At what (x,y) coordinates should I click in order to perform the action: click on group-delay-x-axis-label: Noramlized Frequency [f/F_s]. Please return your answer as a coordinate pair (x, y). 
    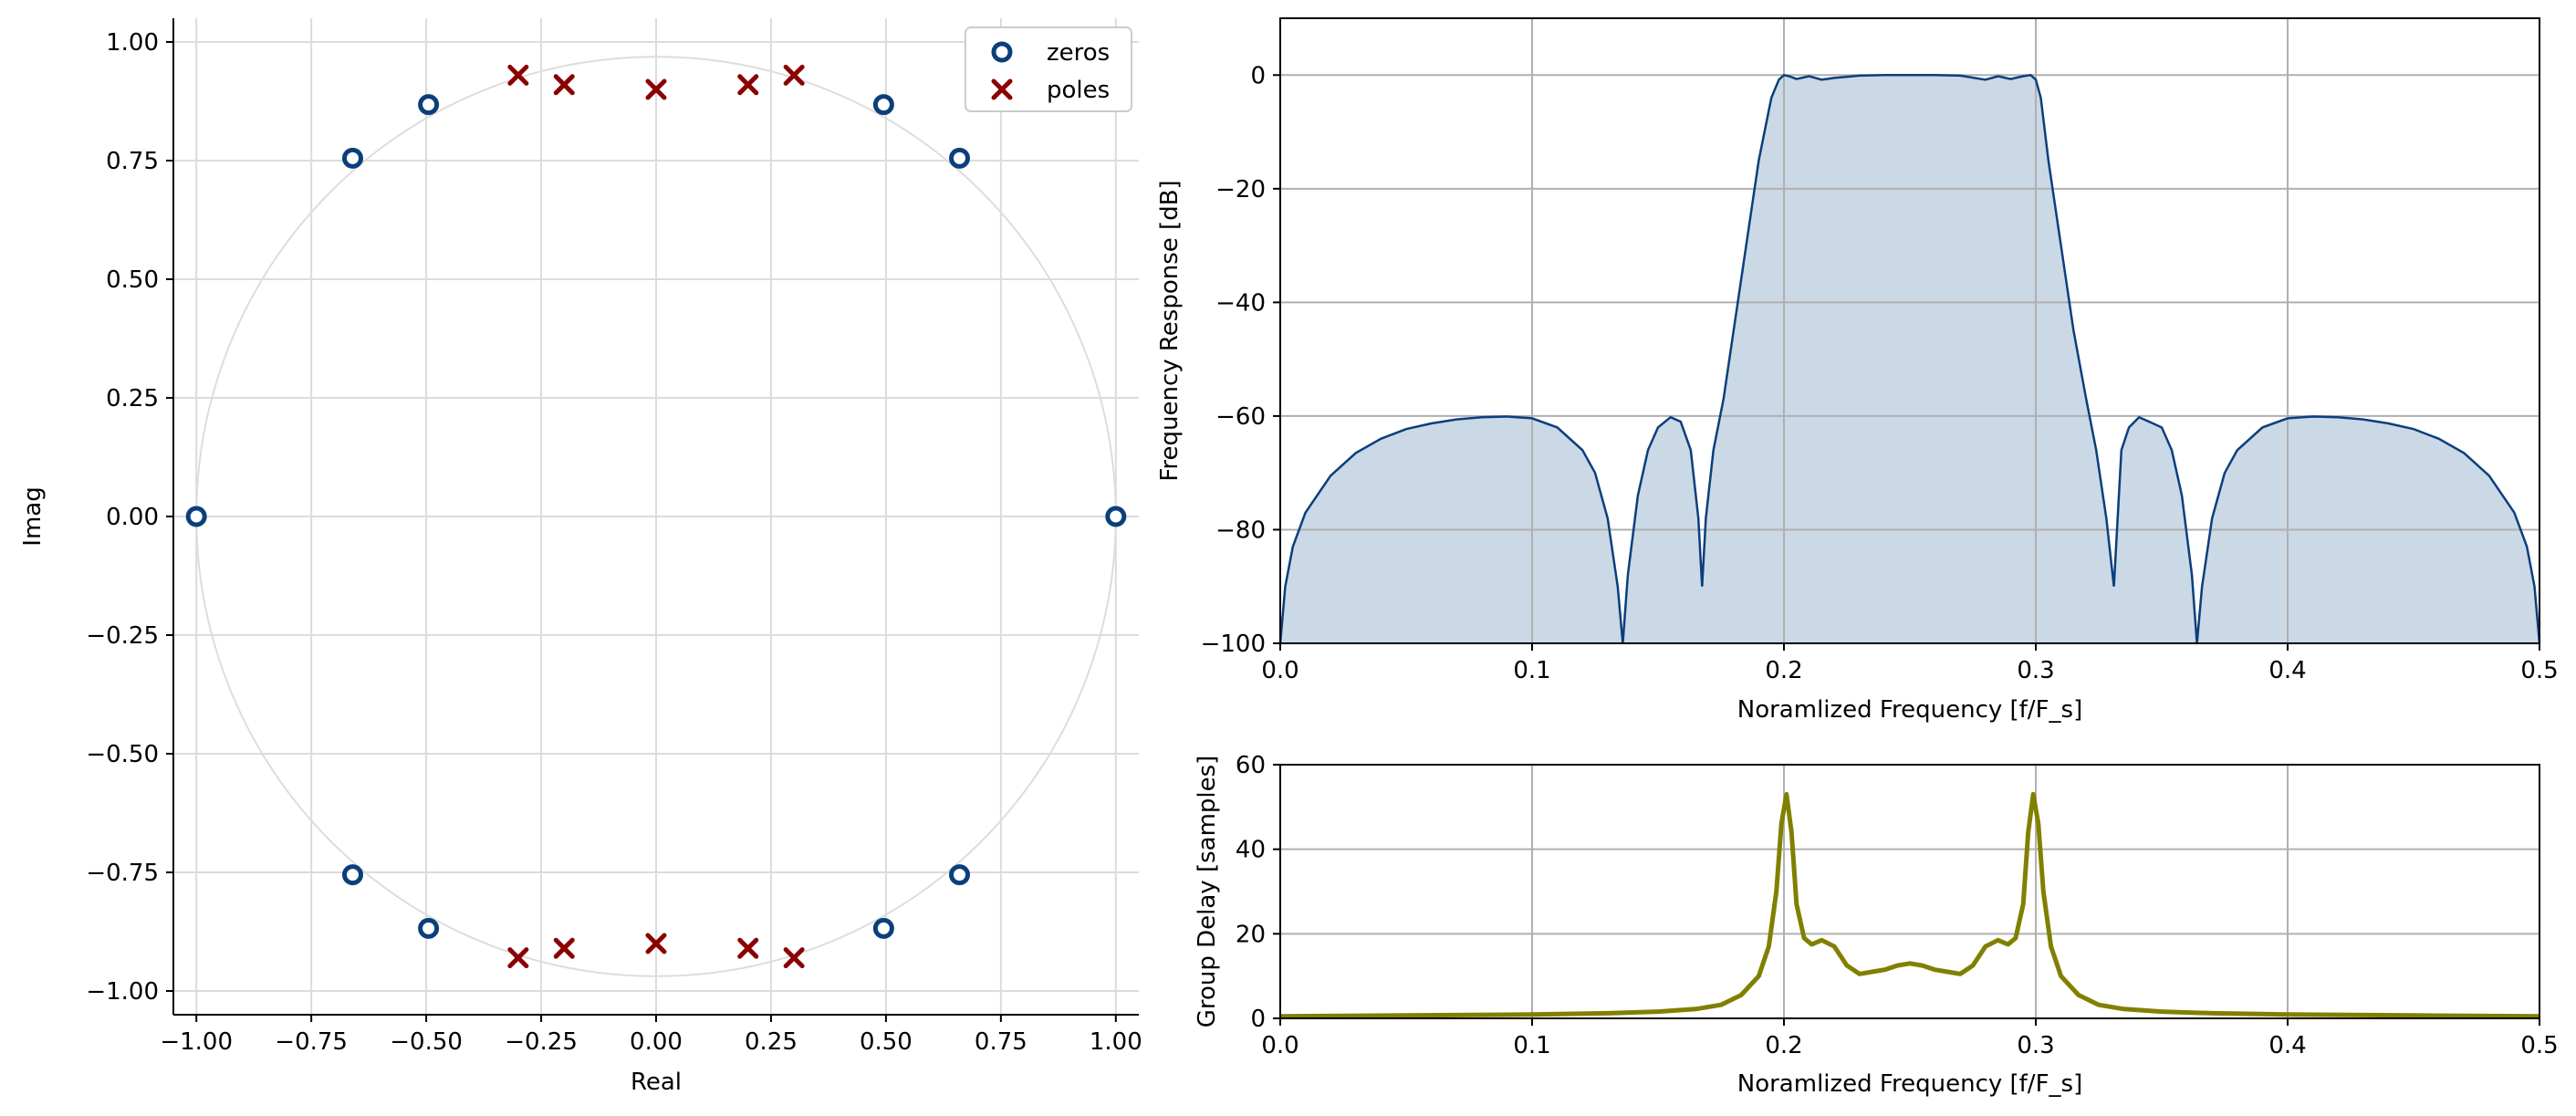
    Looking at the image, I should click on (1909, 1084).